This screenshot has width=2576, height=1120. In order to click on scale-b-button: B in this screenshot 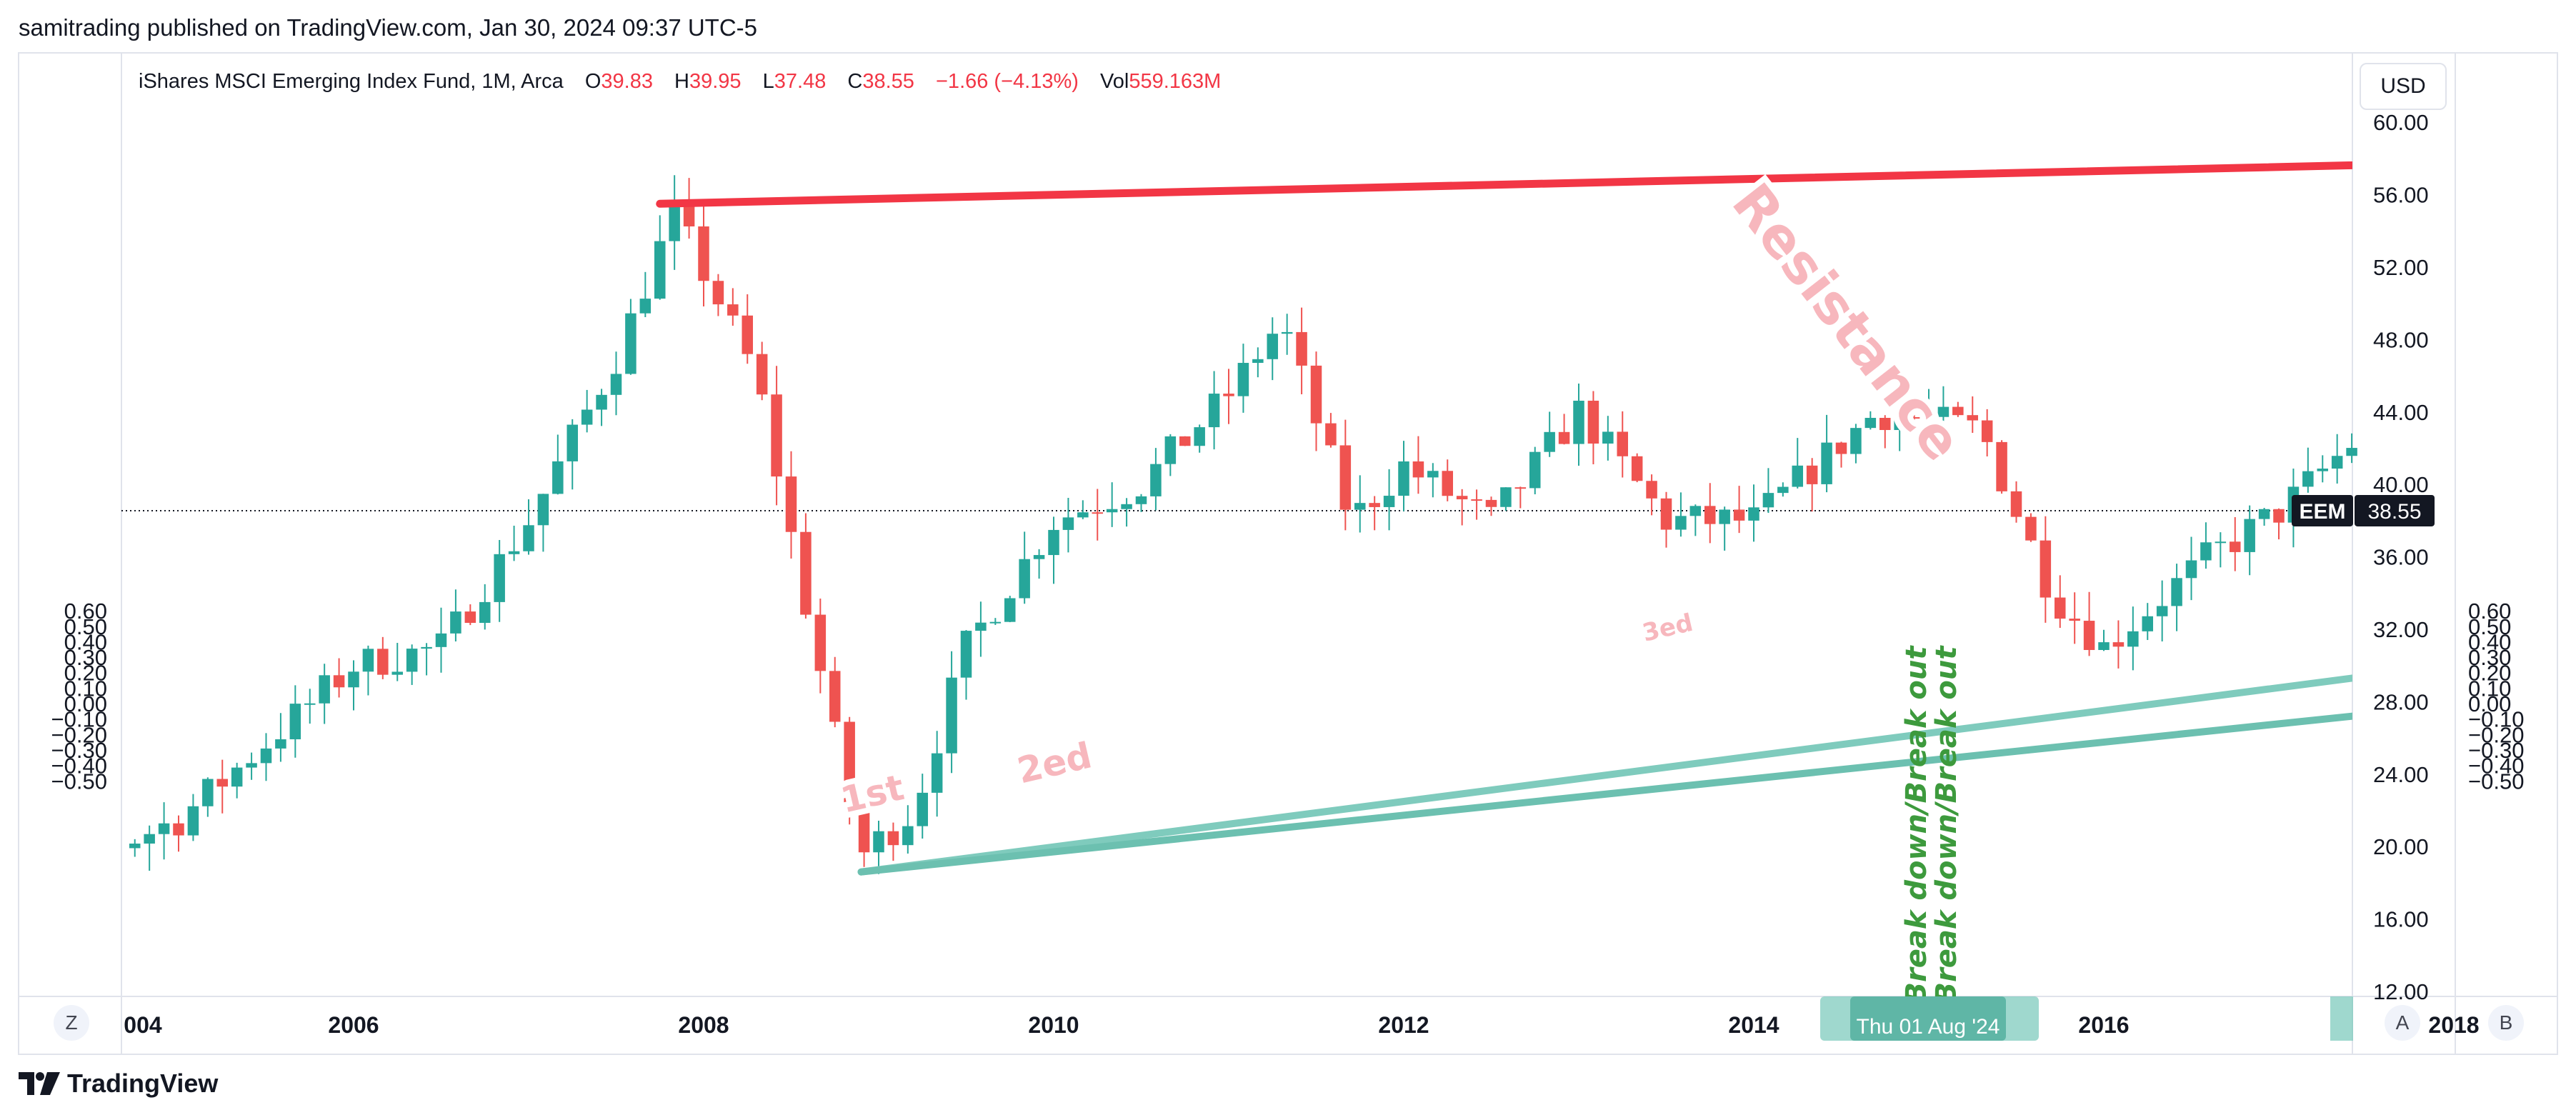, I will do `click(2506, 1023)`.